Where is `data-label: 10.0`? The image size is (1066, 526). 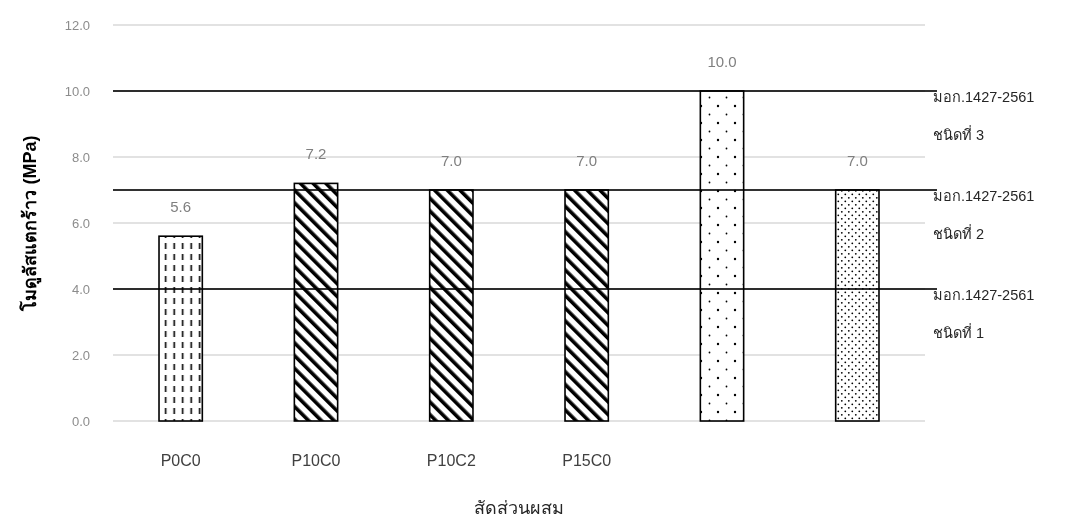 data-label: 10.0 is located at coordinates (722, 61).